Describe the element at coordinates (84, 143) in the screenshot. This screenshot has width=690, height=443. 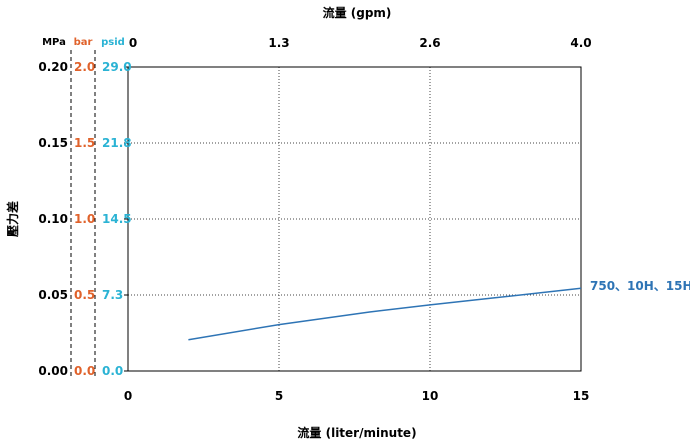
I see `y-tick-label-bar: 1.5` at that location.